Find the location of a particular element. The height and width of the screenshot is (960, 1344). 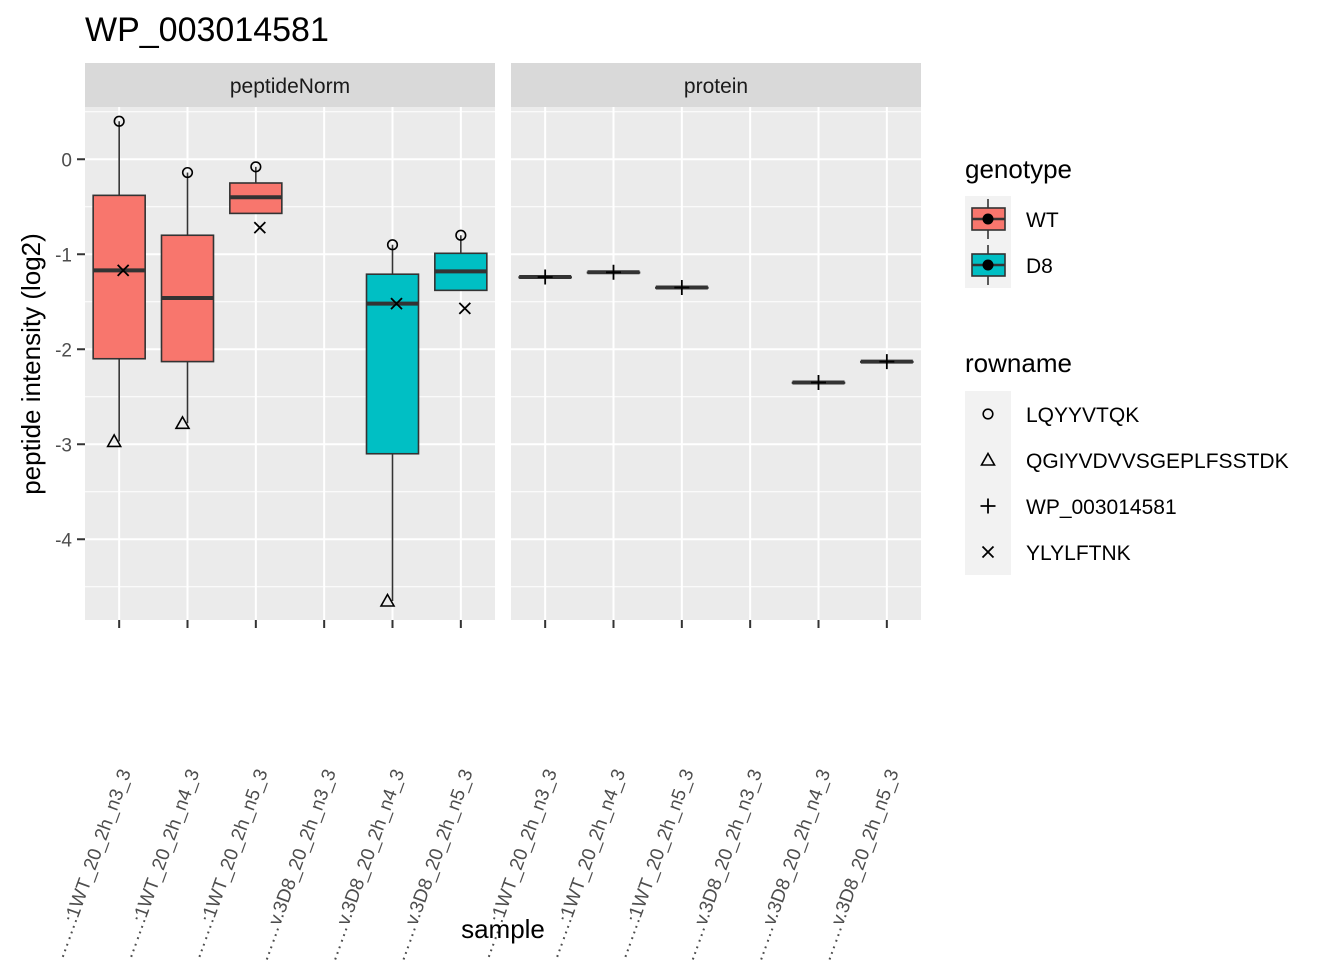

y-axis: 0 -1 -2 -3 -4 is located at coordinates (70, 350).